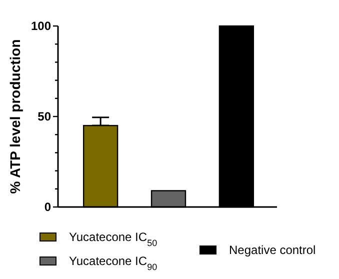 The image size is (339, 279). Describe the element at coordinates (41, 26) in the screenshot. I see `y-tick-label: 100` at that location.